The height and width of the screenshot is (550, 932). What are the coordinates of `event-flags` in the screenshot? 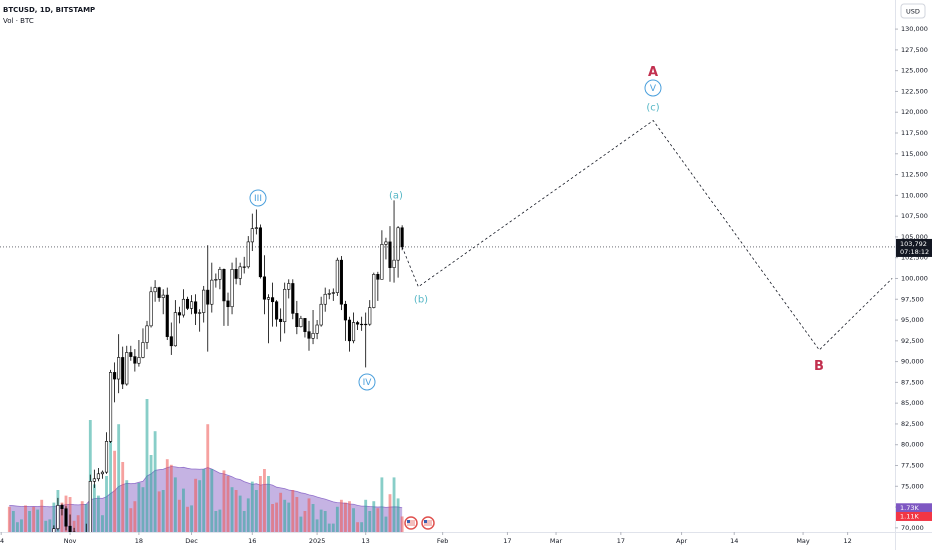 It's located at (419, 523).